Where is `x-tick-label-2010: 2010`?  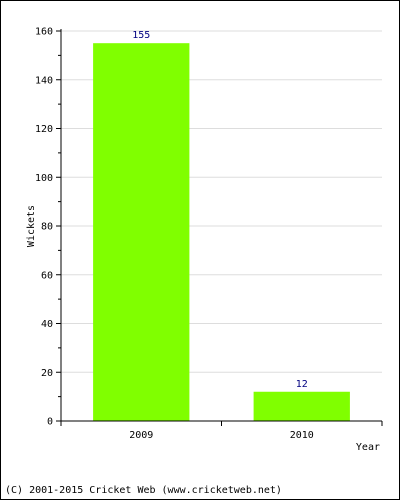
x-tick-label-2010: 2010 is located at coordinates (302, 435).